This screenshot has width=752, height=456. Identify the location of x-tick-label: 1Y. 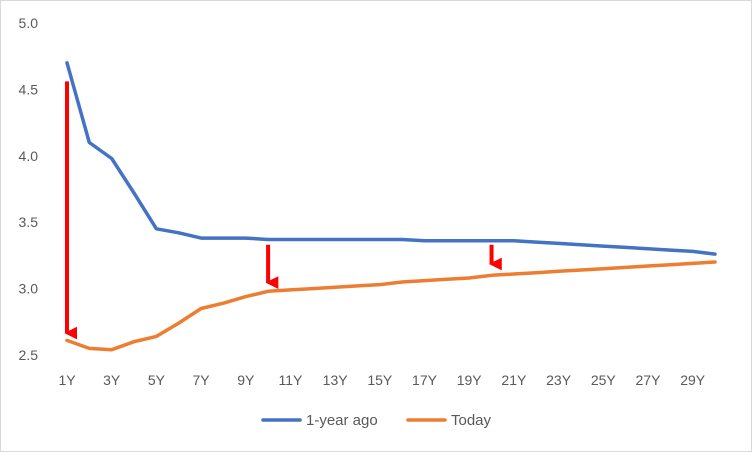
(67, 380).